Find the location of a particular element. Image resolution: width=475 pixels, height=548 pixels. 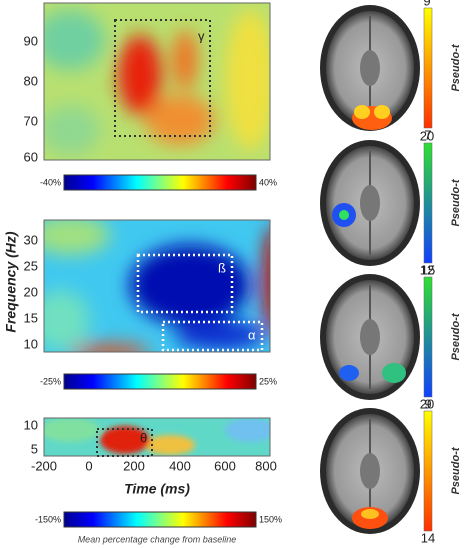

colorbar-min: -150% is located at coordinates (48, 519).